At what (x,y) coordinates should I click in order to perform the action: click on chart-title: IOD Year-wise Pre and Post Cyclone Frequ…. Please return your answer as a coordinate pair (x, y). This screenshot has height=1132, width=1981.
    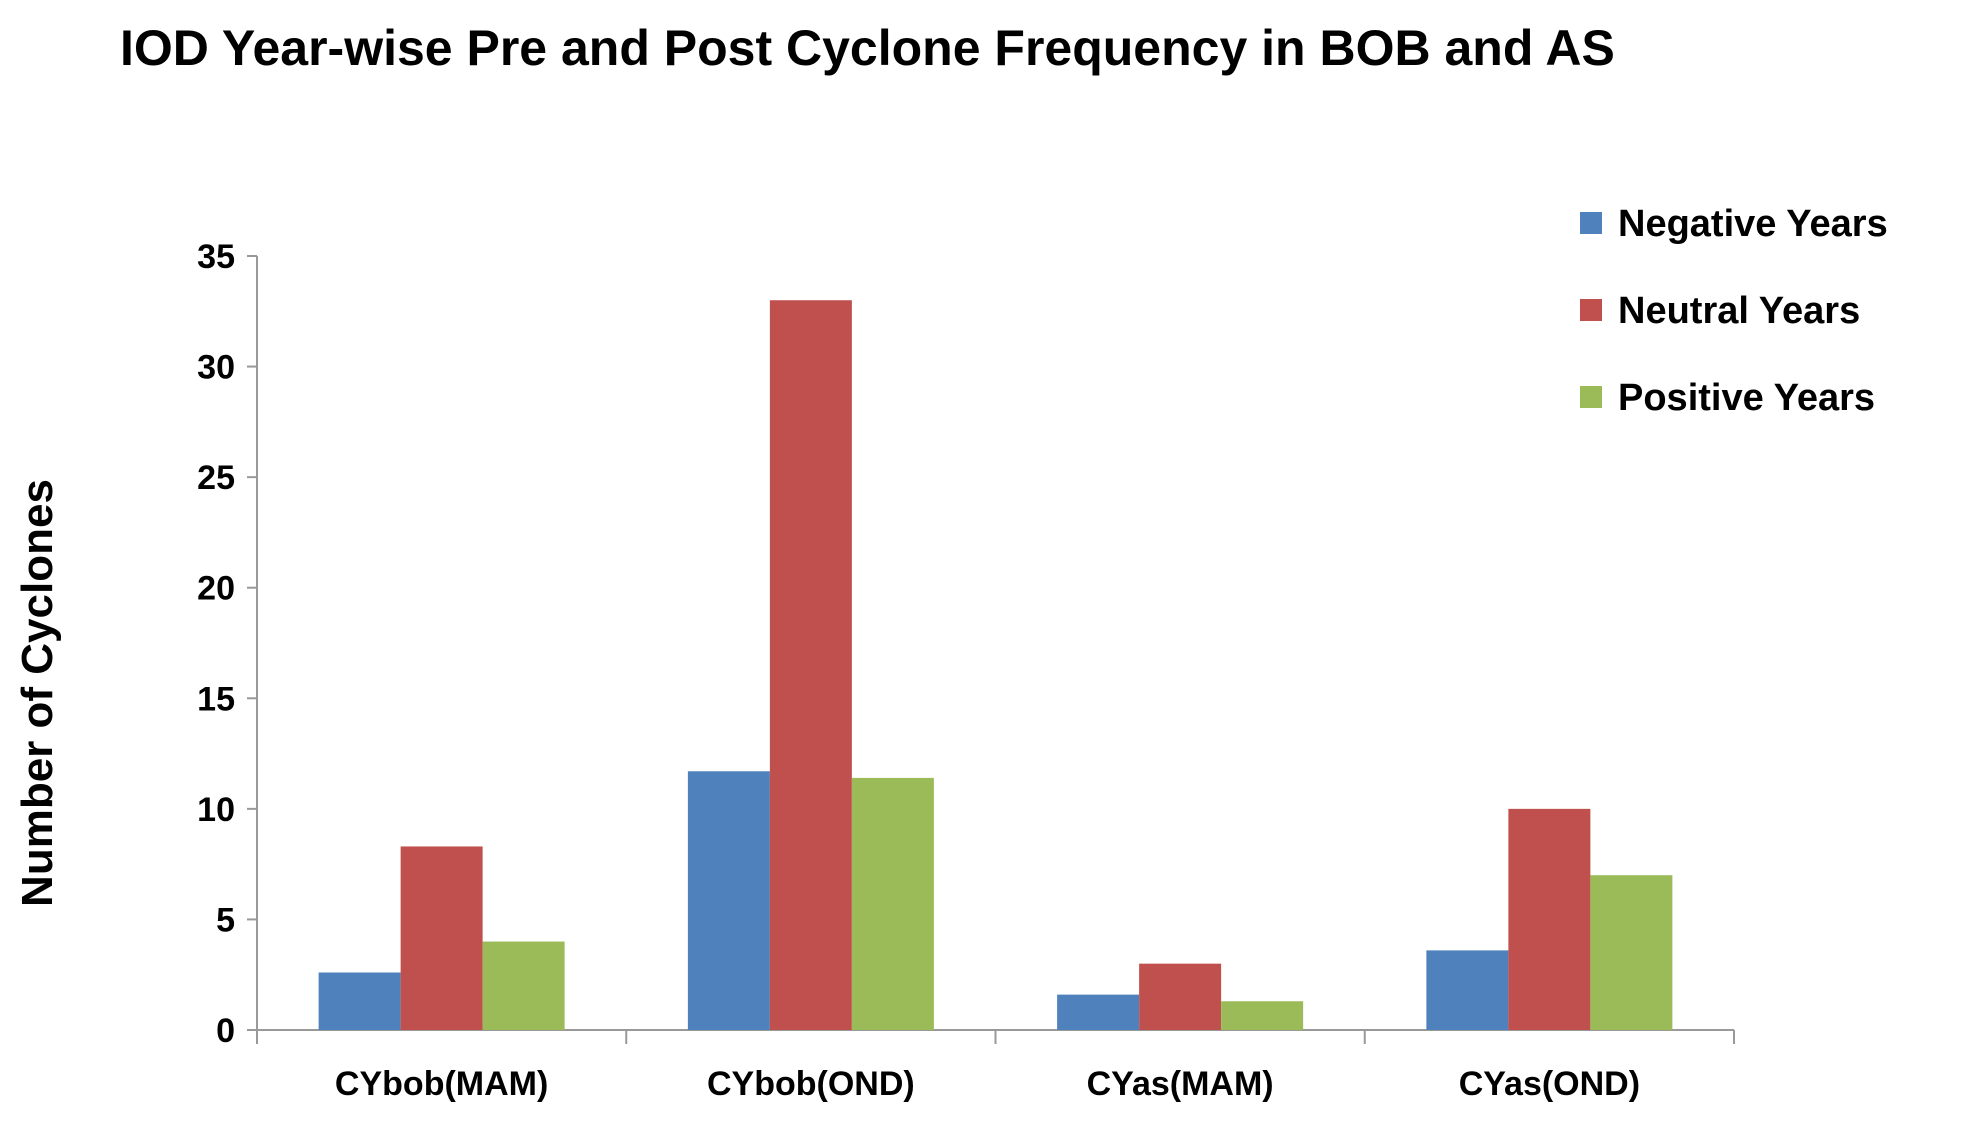
    Looking at the image, I should click on (867, 48).